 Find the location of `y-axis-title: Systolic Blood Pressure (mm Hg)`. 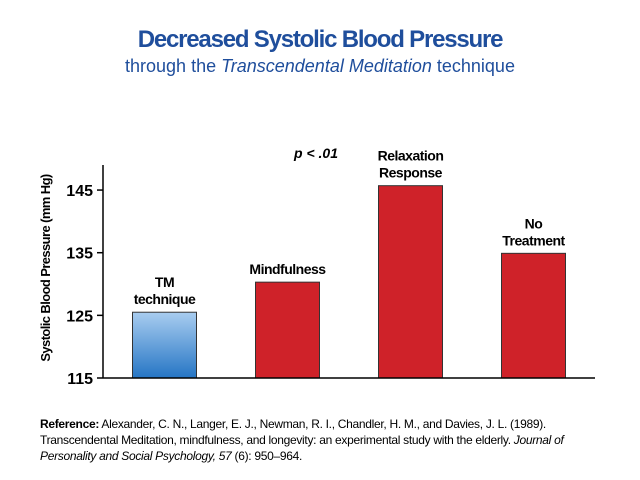

y-axis-title: Systolic Blood Pressure (mm Hg) is located at coordinates (45, 268).